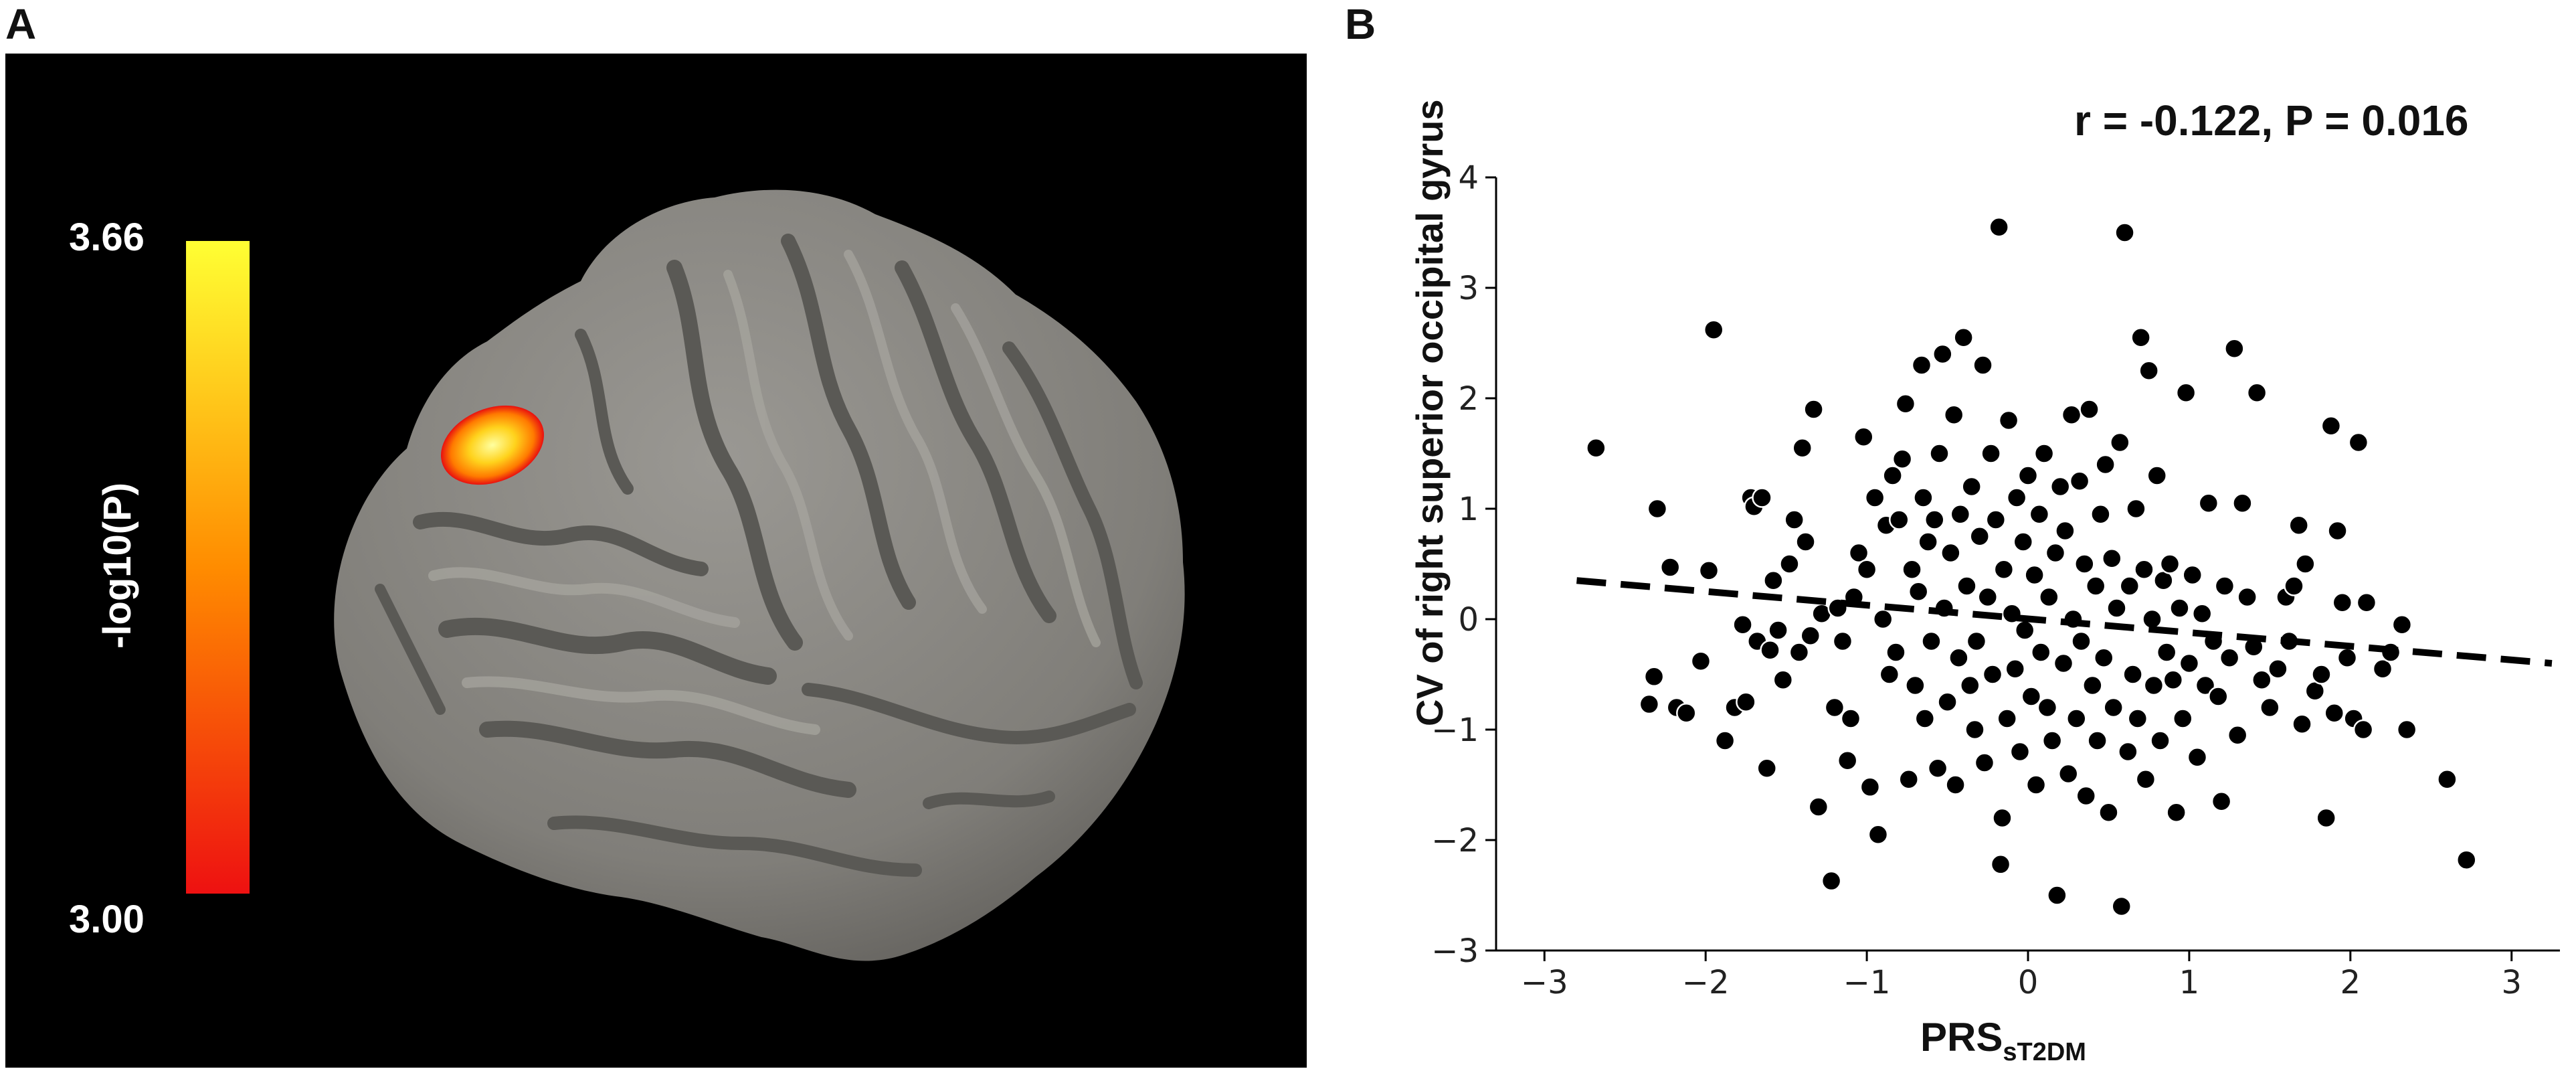 The image size is (2576, 1073). What do you see at coordinates (1961, 1037) in the screenshot?
I see `x-axis-label-main: PRS` at bounding box center [1961, 1037].